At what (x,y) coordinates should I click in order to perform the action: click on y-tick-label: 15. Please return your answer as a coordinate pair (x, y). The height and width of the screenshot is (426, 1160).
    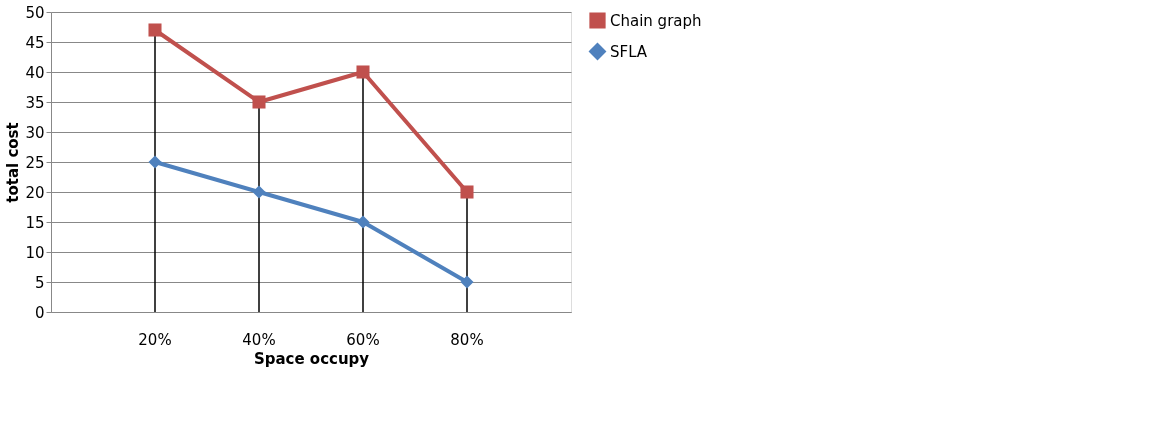
    Looking at the image, I should click on (35, 222).